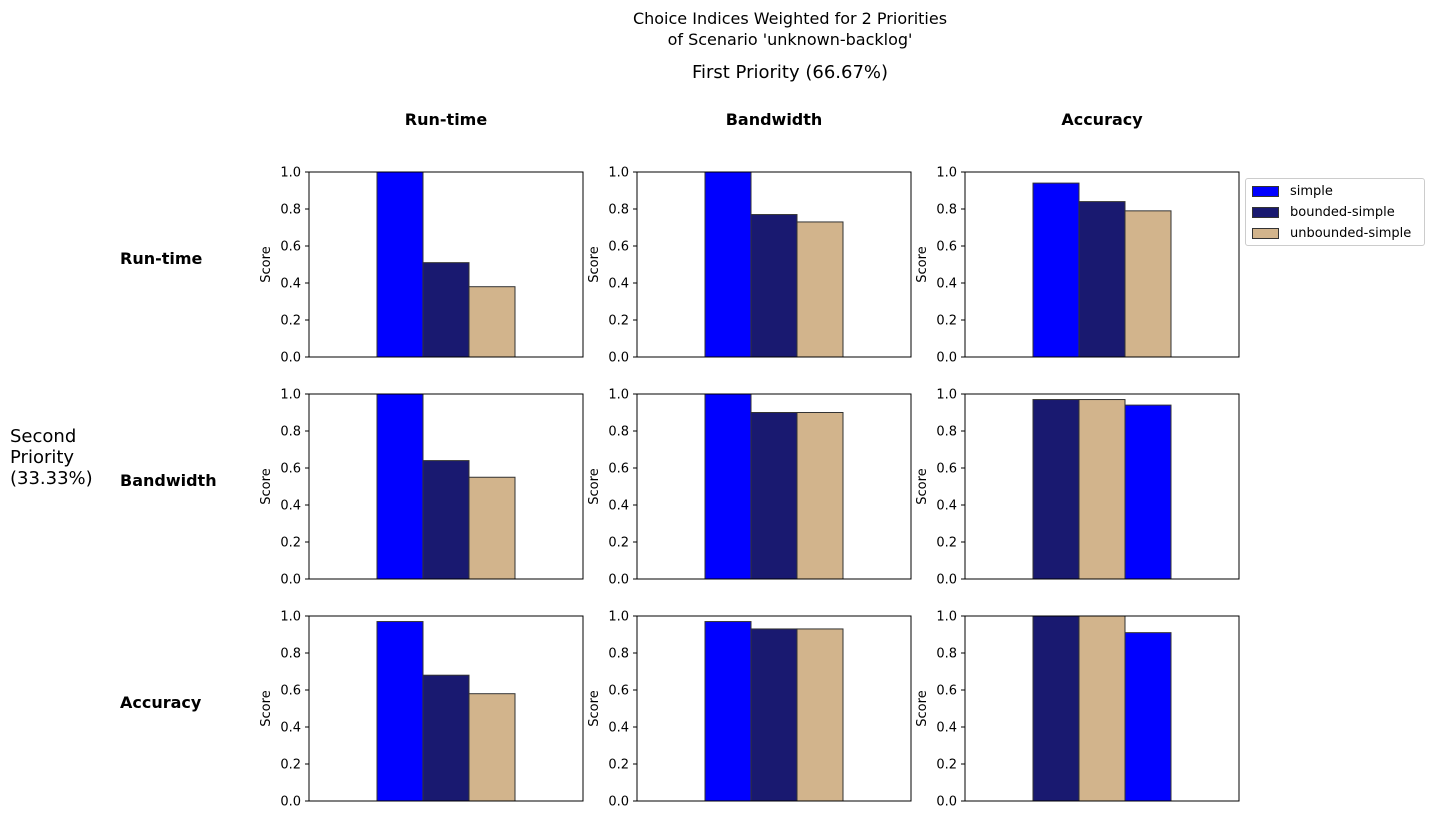  What do you see at coordinates (946, 247) in the screenshot?
I see `y-tick-label-run-time-accuracy: 0.6` at bounding box center [946, 247].